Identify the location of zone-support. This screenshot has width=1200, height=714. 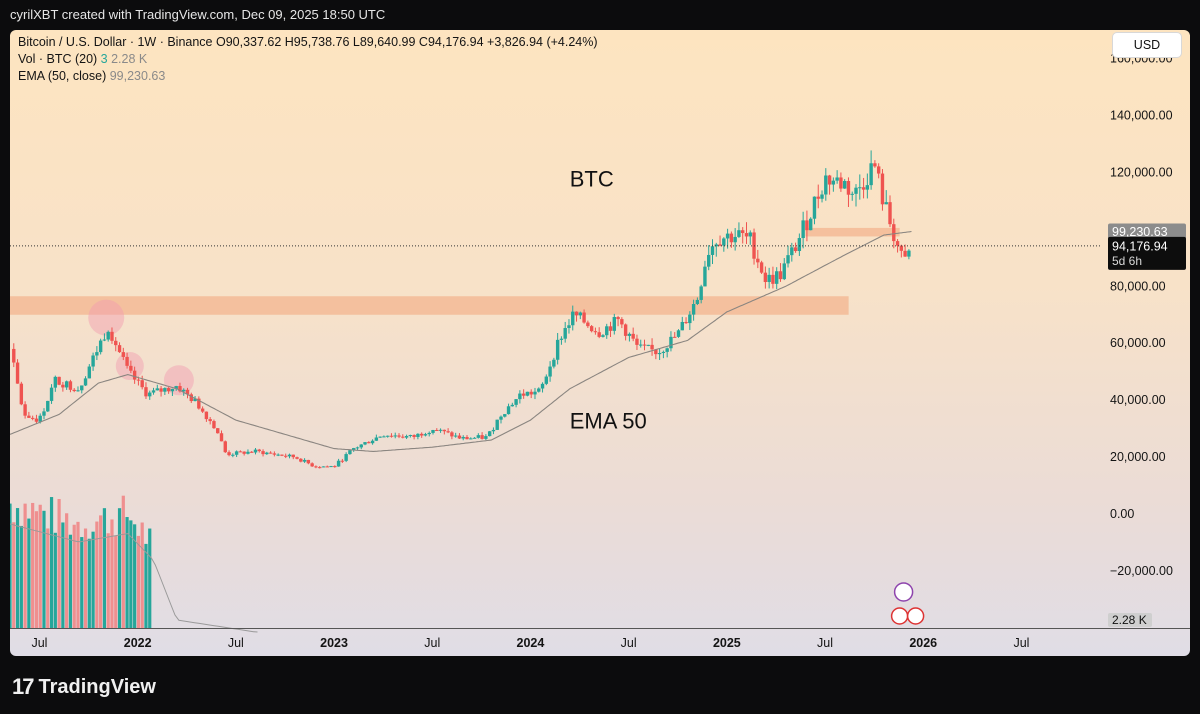
(429, 305).